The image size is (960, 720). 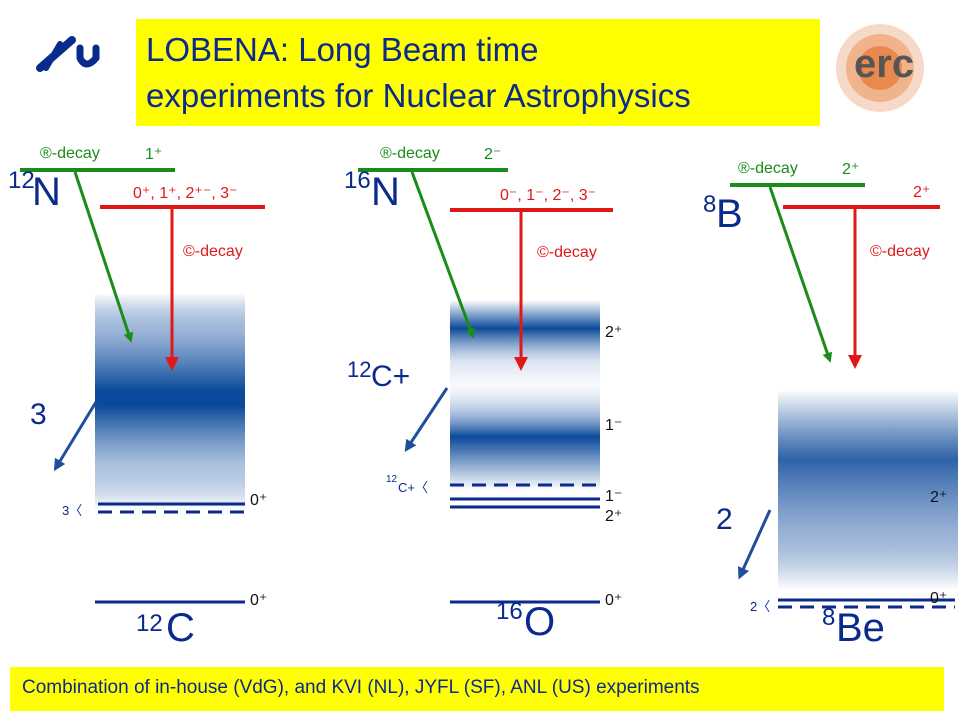 What do you see at coordinates (72, 510) in the screenshot?
I see `n12-threshold-label: 3〈` at bounding box center [72, 510].